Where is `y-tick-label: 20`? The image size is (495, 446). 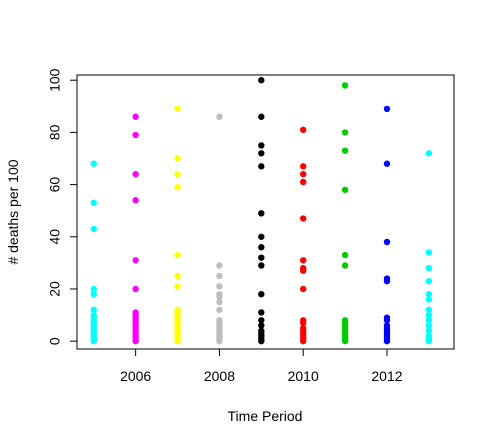 y-tick-label: 20 is located at coordinates (55, 289).